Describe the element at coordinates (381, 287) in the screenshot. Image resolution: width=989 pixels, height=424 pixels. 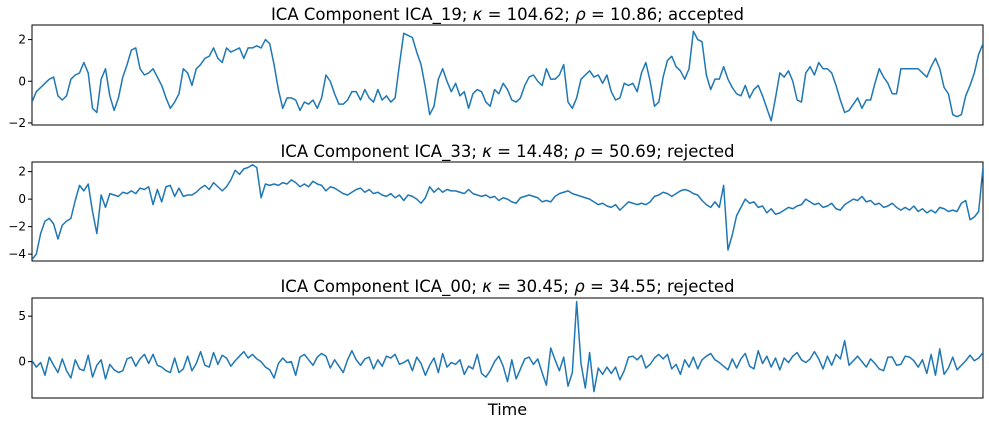
I see `title-part: ICA Component ICA_00;` at that location.